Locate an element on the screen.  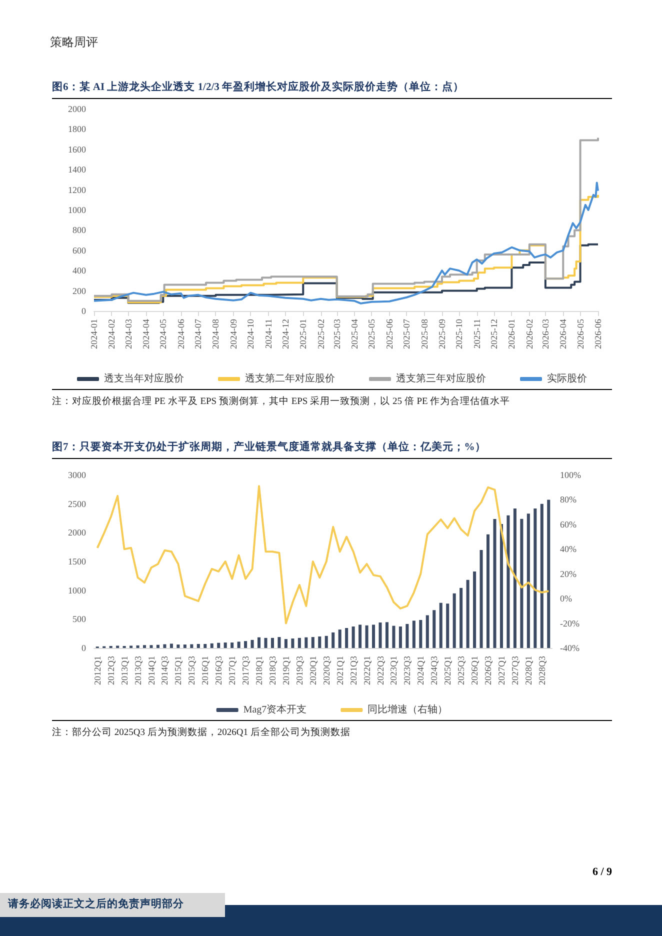
text: 注：对应股价根据合理 PE 水平及 EPS 预测倒算，其中 EPS 采用一致预测，以 25 倍 PE 作为合理估值水平 is located at coordinates (282, 402).